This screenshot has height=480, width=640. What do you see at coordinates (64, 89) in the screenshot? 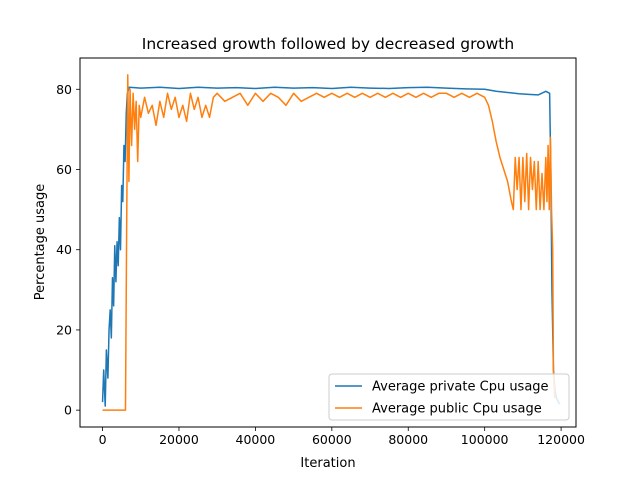
I see `y-tick-label: 80` at bounding box center [64, 89].